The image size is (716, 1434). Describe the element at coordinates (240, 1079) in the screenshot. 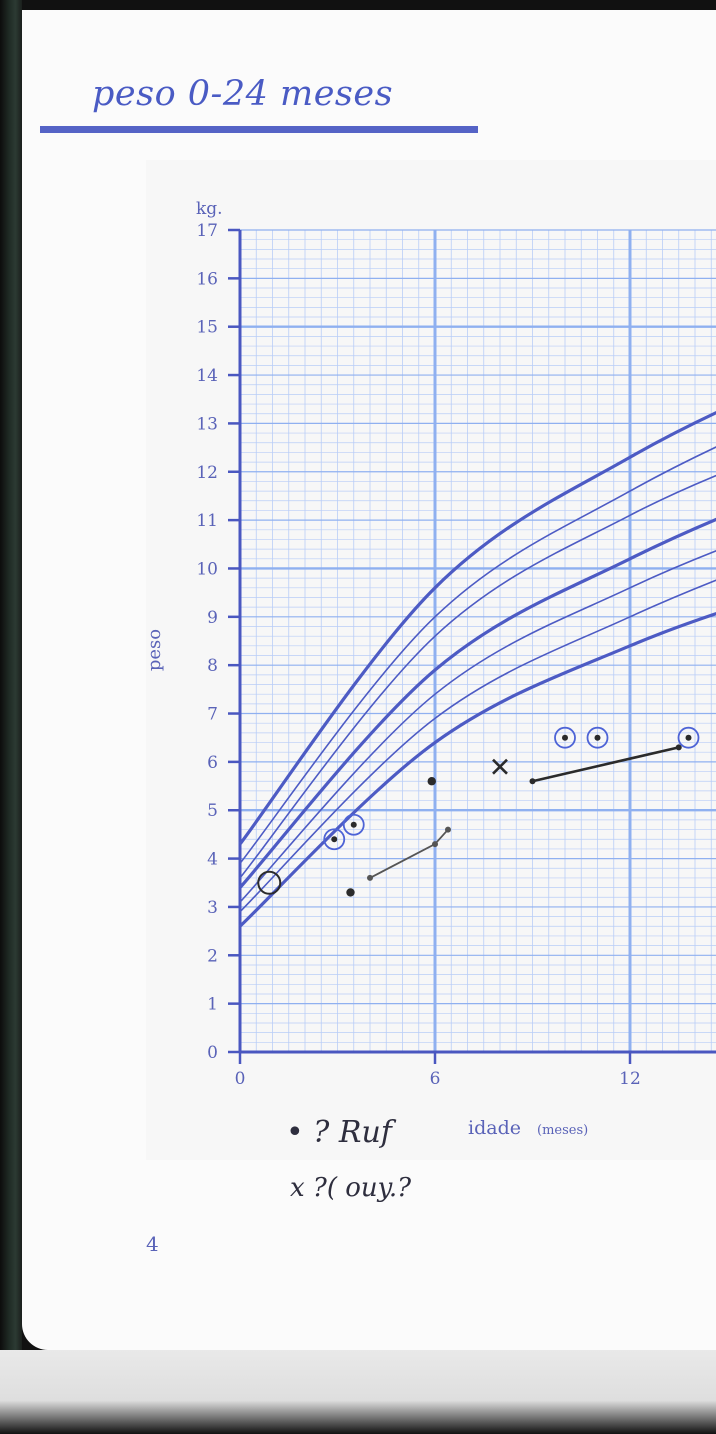

I see `x-tick-label: 0` at that location.